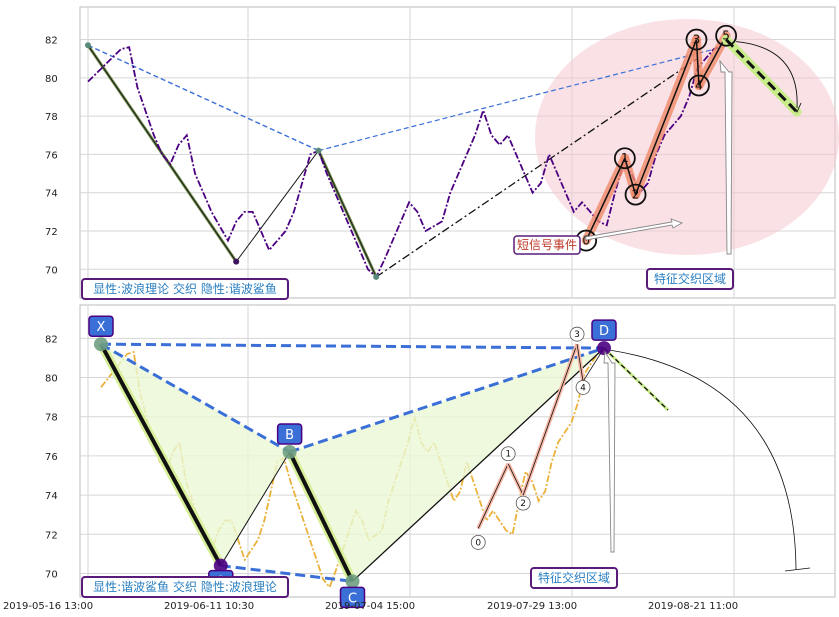 Image resolution: width=839 pixels, height=617 pixels. I want to click on wave-point-label: 5, so click(726, 36).